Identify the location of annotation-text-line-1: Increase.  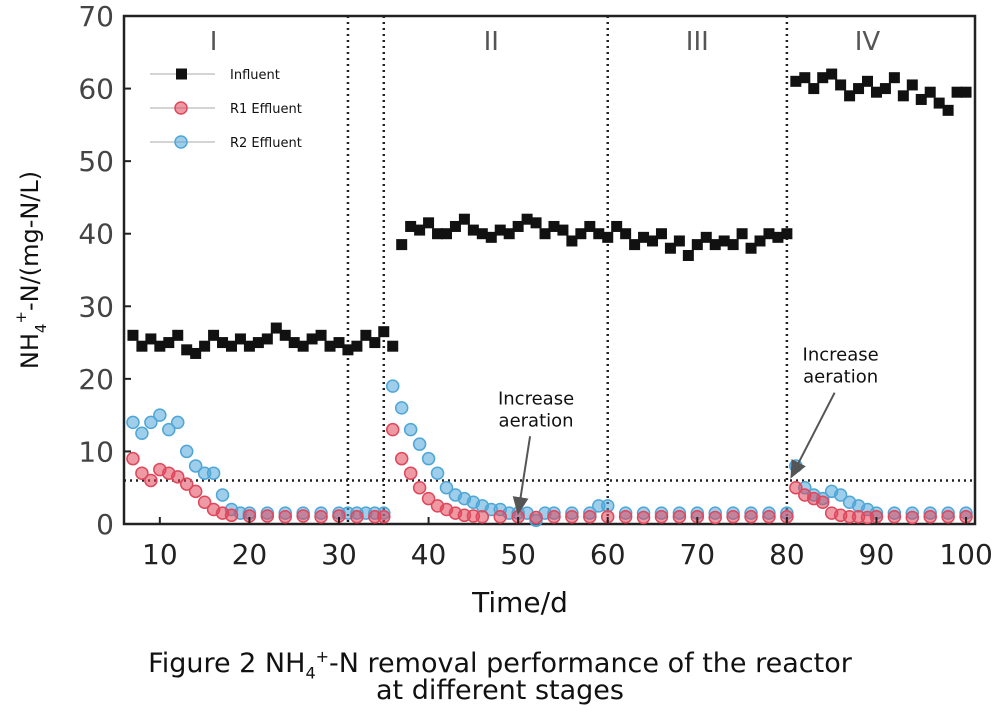
(536, 398).